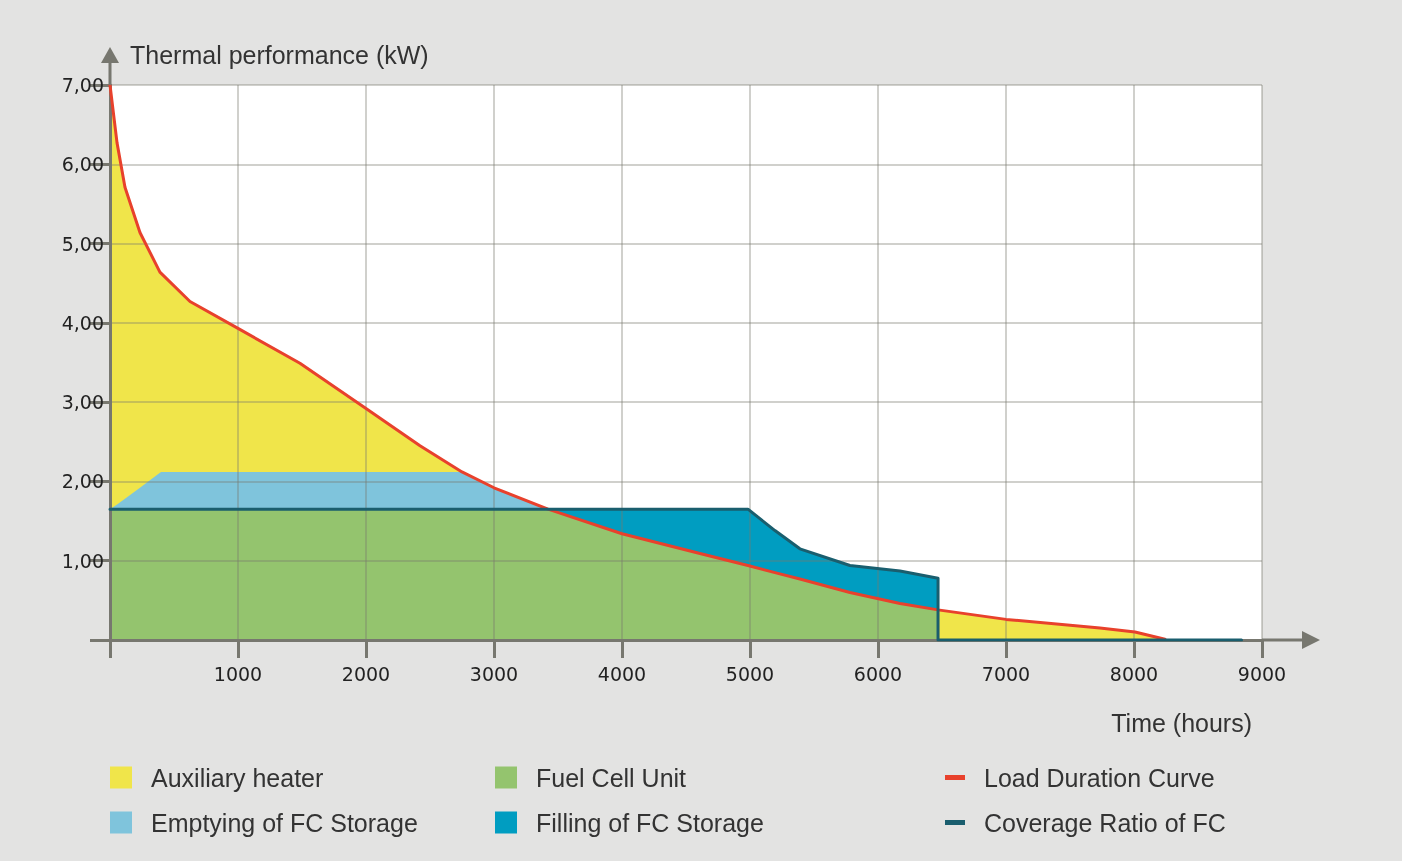  Describe the element at coordinates (1099, 777) in the screenshot. I see `legend-label: Load Duration Curve` at that location.